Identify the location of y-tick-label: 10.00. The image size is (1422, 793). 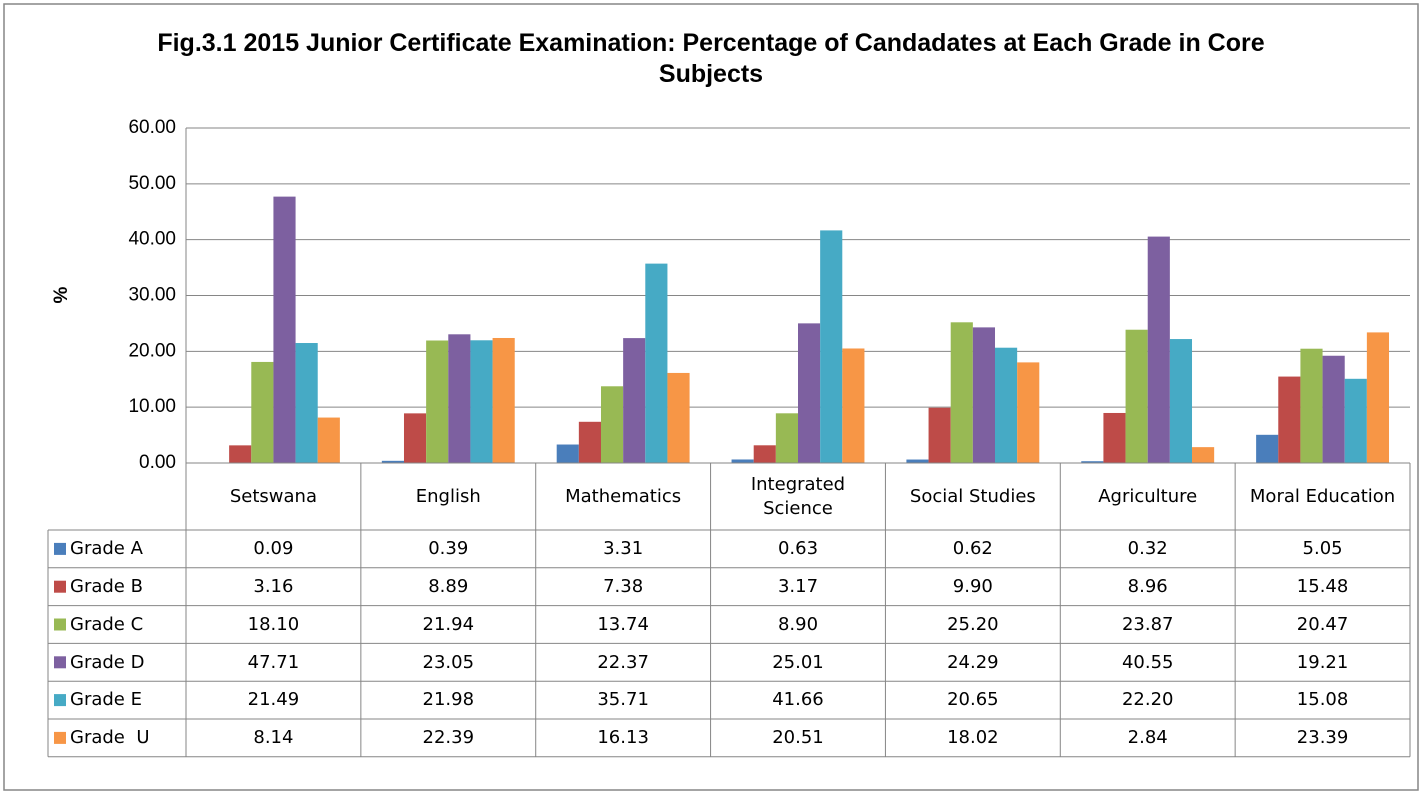
(152, 406).